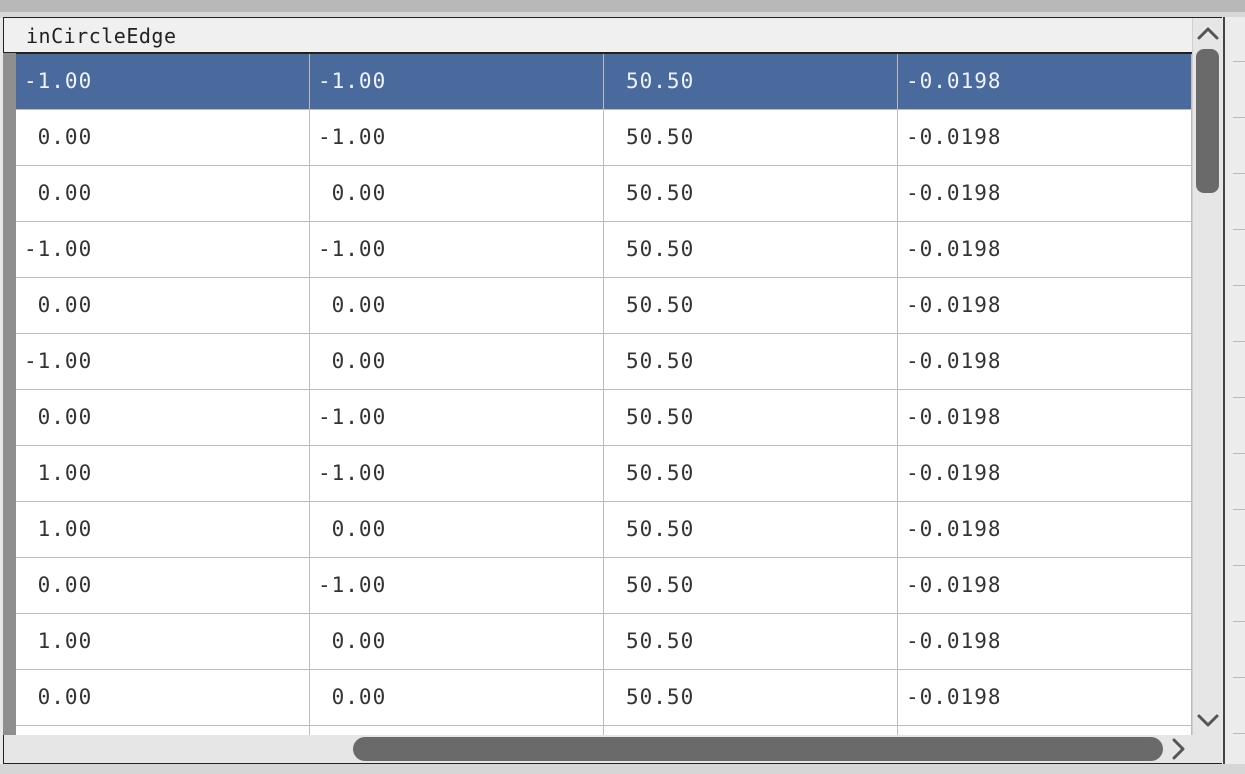 This screenshot has height=774, width=1245. Describe the element at coordinates (9, 394) in the screenshot. I see `row-header-strip` at that location.